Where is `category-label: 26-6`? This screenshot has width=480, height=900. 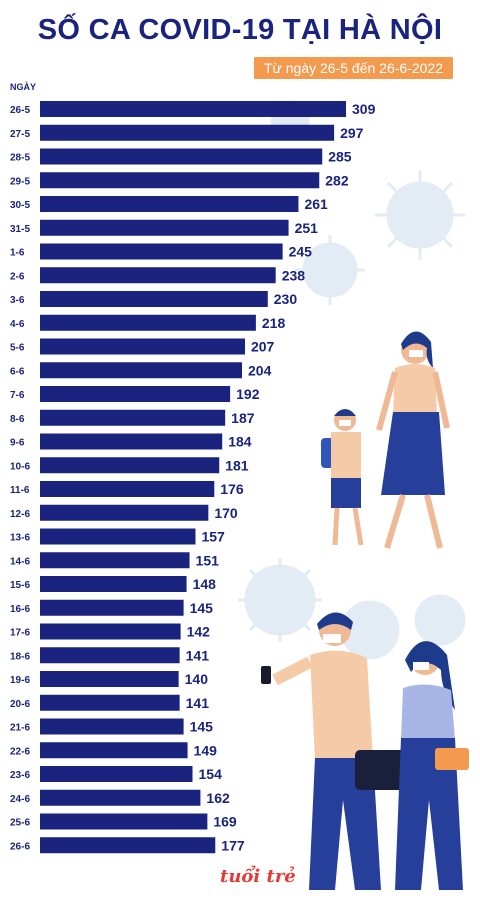 category-label: 26-6 is located at coordinates (20, 846).